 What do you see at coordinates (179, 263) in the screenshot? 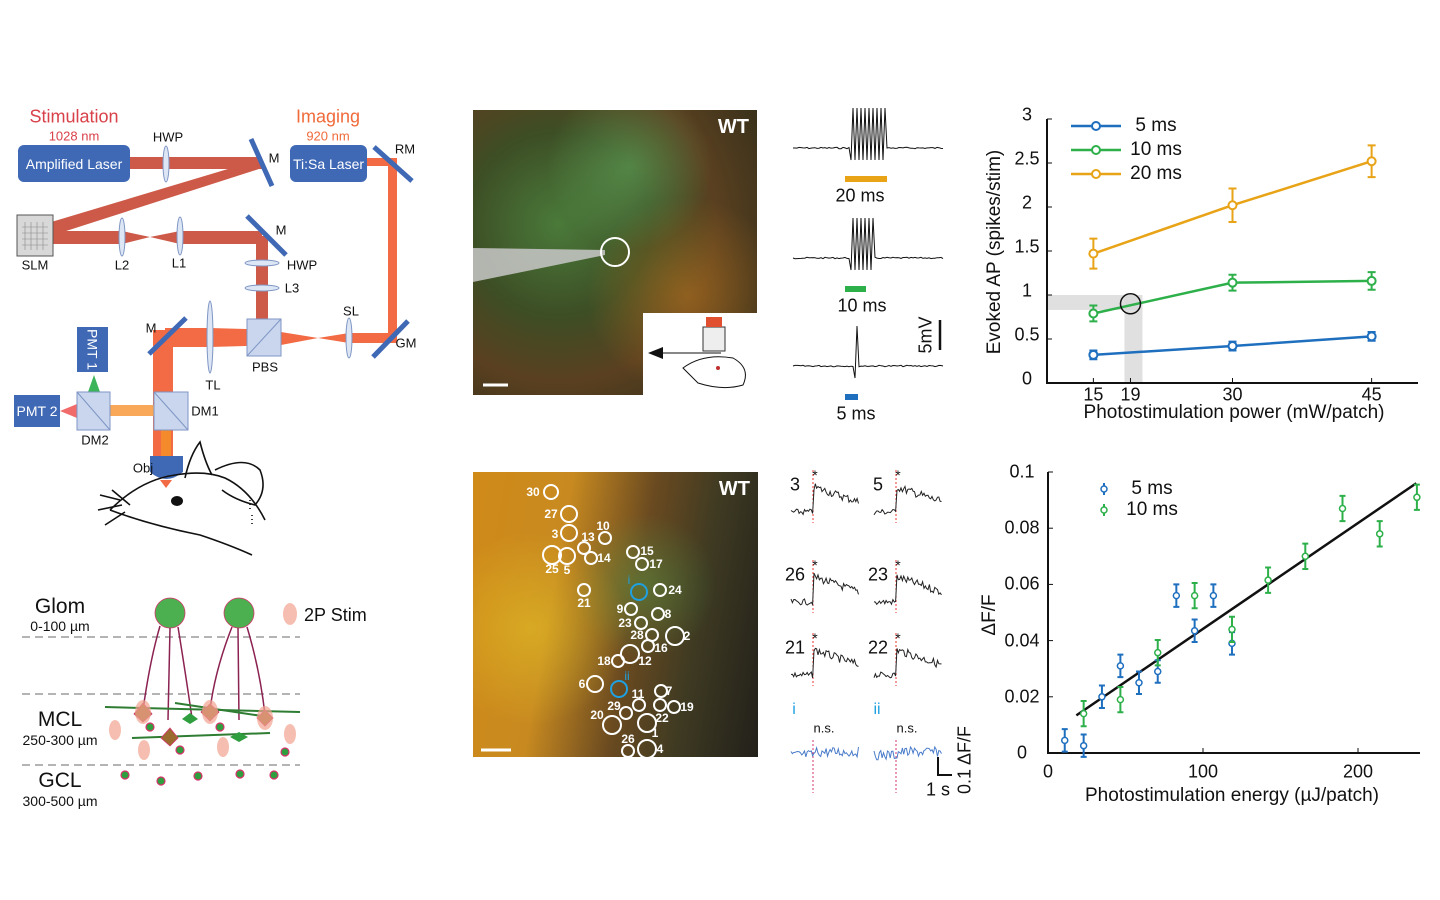
I see `label-l1: L1` at bounding box center [179, 263].